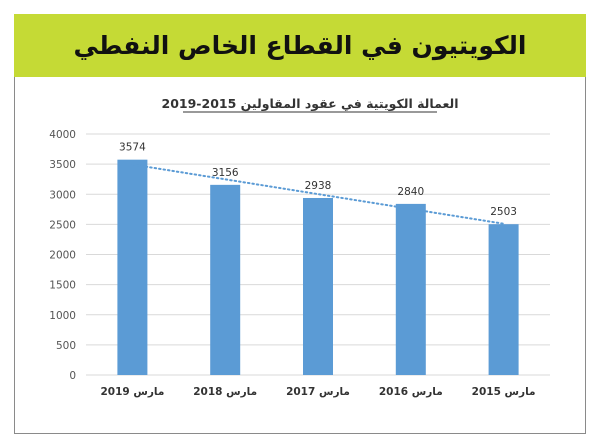  What do you see at coordinates (62, 225) in the screenshot?
I see `y-tick-label: 2500` at bounding box center [62, 225].